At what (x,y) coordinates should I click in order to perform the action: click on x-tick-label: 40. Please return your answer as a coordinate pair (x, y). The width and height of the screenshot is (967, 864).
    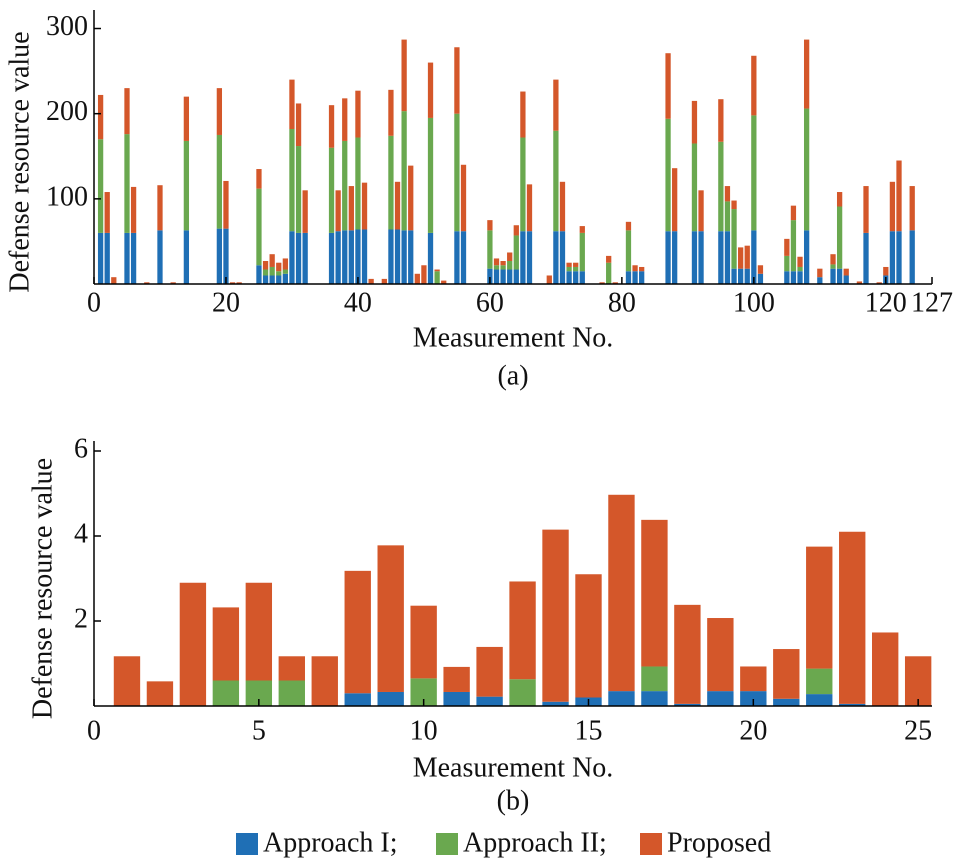
    Looking at the image, I should click on (358, 302).